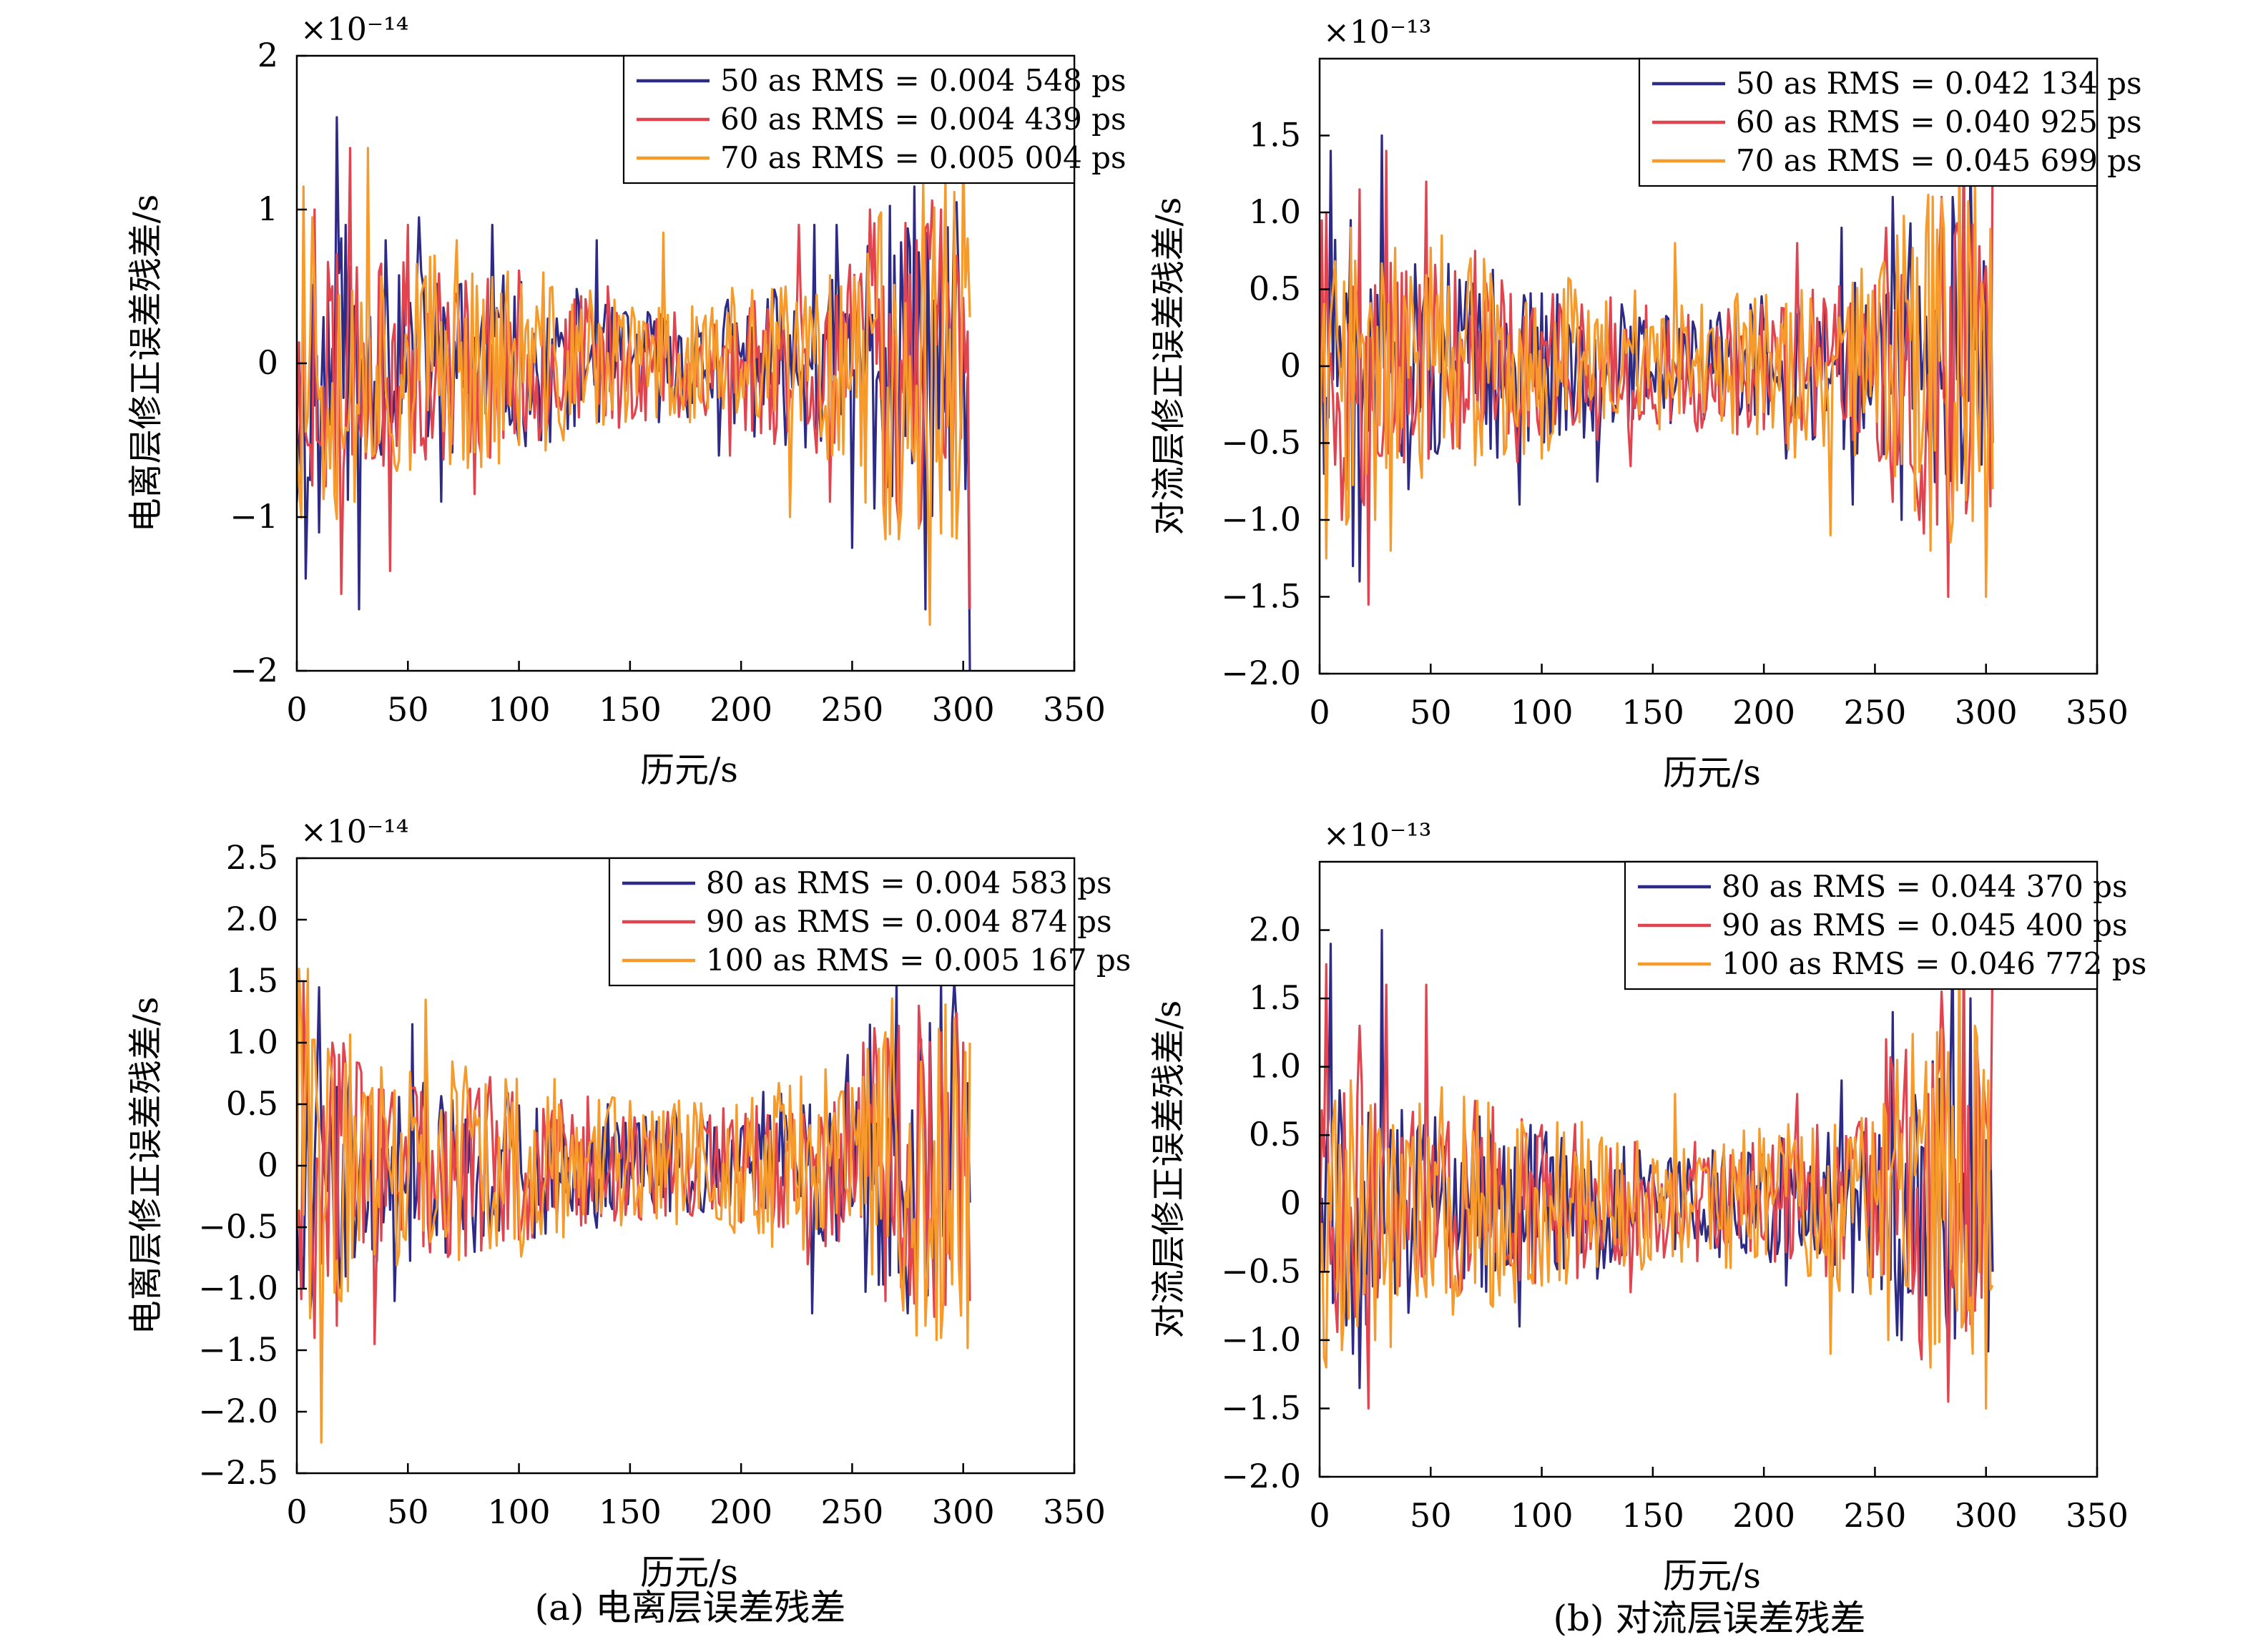  Describe the element at coordinates (1939, 84) in the screenshot. I see `legend-label-1: 50 as RMS = 0.042 134 ps` at that location.